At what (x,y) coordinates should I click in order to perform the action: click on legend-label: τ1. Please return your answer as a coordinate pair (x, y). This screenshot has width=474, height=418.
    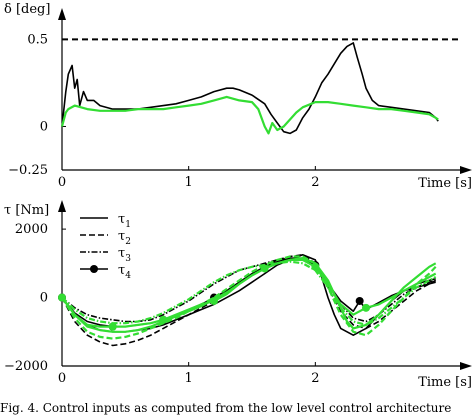
    Looking at the image, I should click on (124, 221).